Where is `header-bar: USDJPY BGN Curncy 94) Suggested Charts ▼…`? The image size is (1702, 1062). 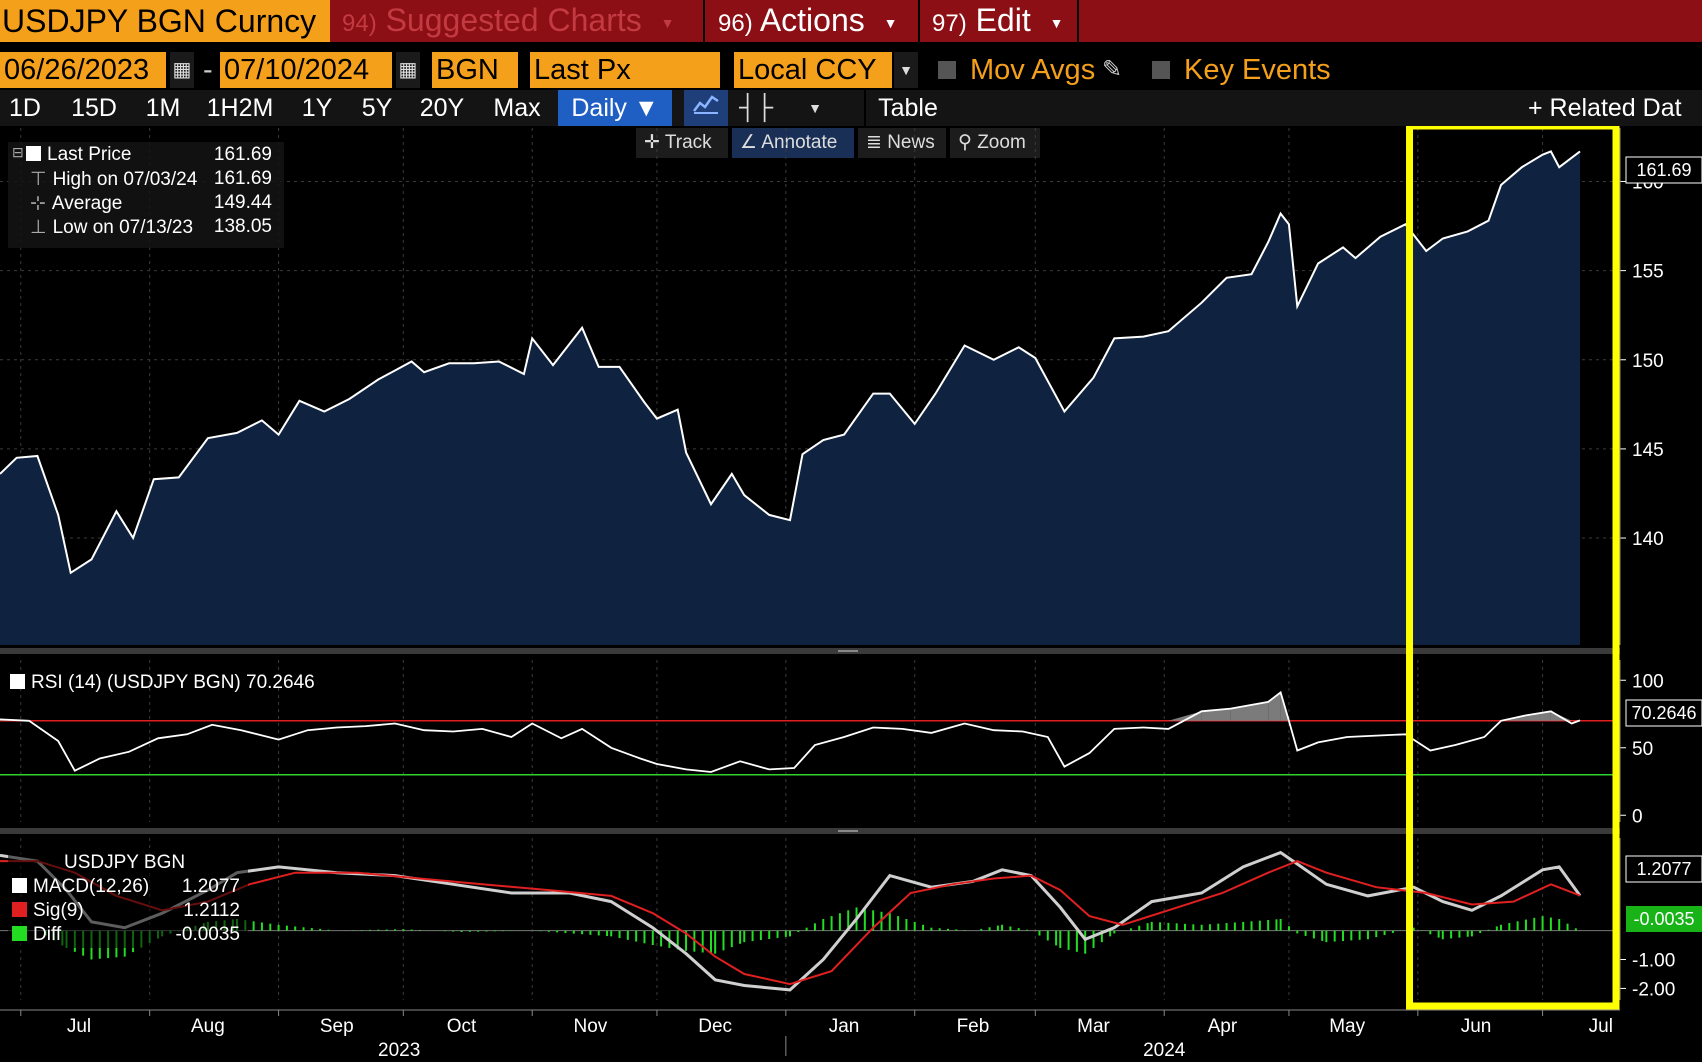
header-bar: USDJPY BGN Curncy 94) Suggested Charts ▼… is located at coordinates (851, 21).